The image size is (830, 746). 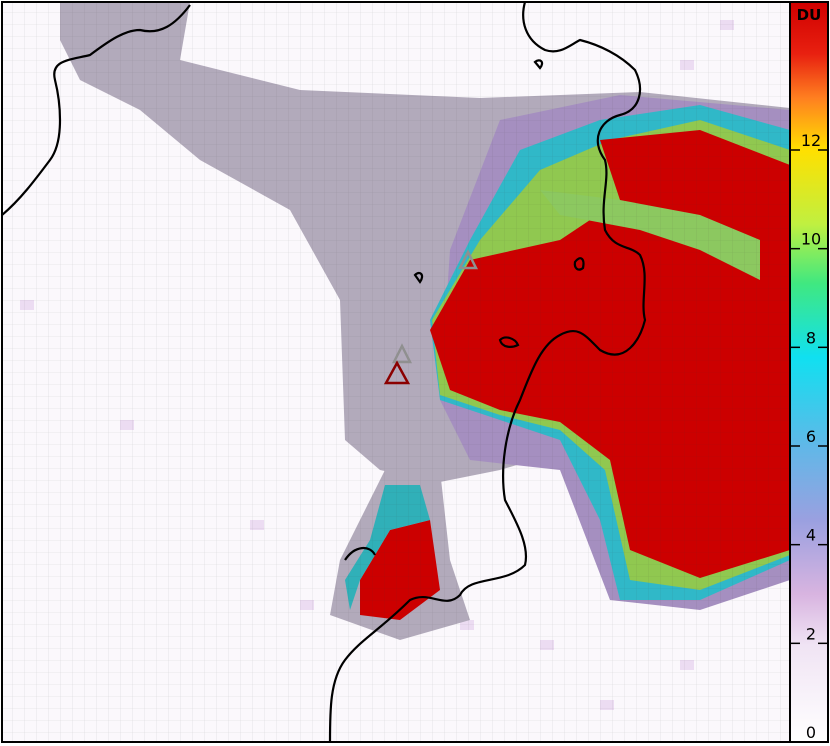 I want to click on colorbar: DU 0 2 4 6 8 10 12, so click(x=809, y=372).